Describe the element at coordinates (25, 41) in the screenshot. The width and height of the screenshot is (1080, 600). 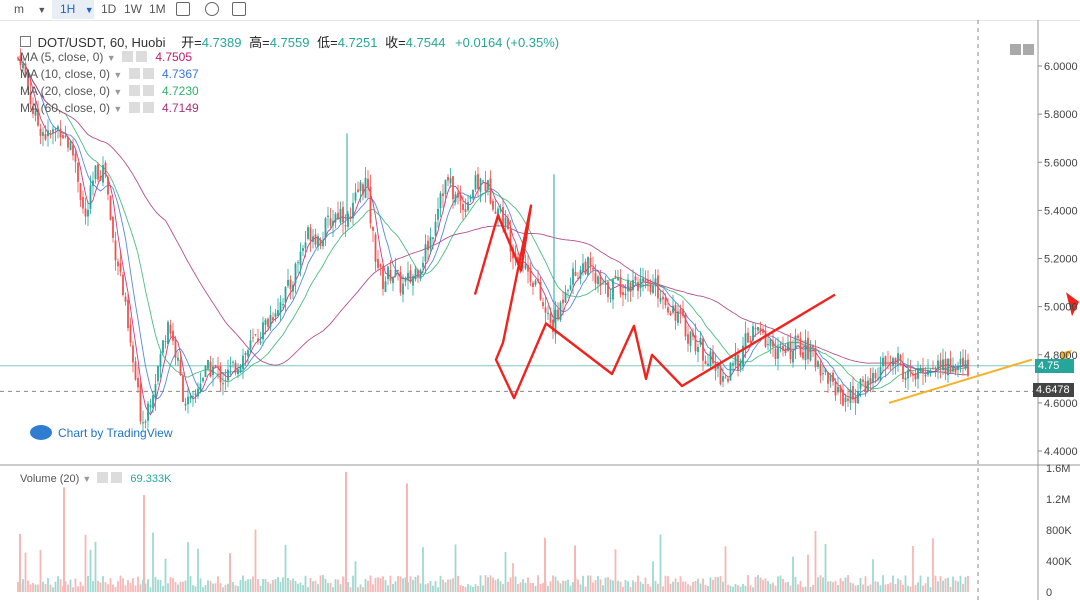
I see `collapse-icon` at that location.